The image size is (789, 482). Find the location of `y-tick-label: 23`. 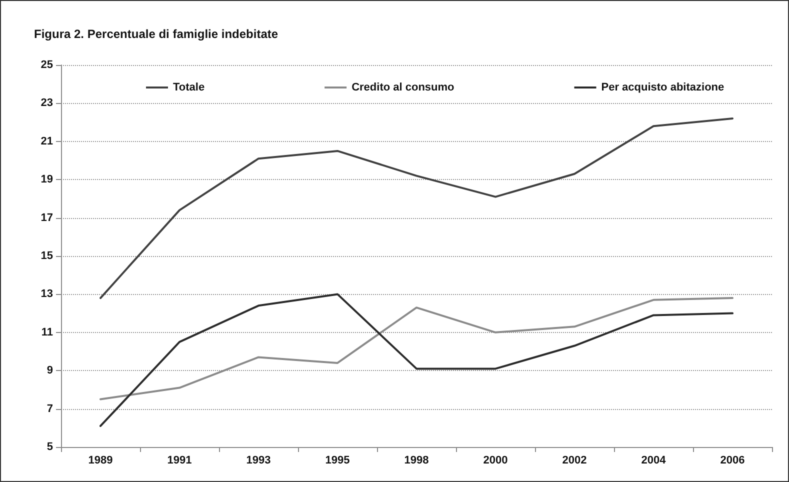

y-tick-label: 23 is located at coordinates (46, 103).